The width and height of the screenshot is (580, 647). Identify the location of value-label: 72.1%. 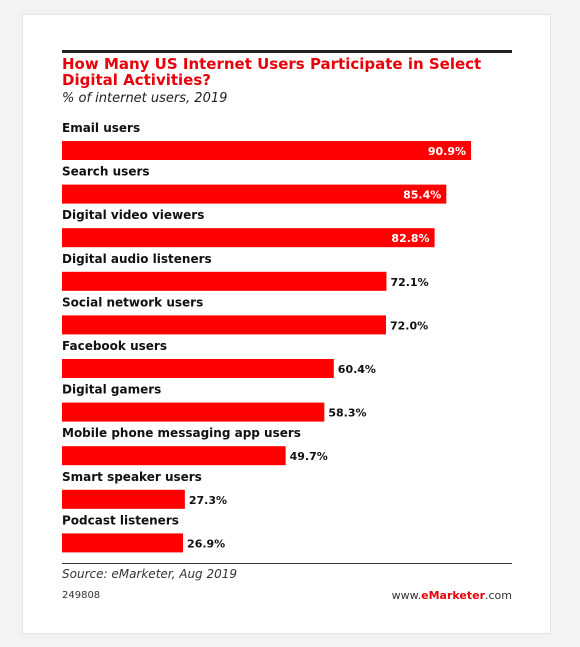
(409, 282).